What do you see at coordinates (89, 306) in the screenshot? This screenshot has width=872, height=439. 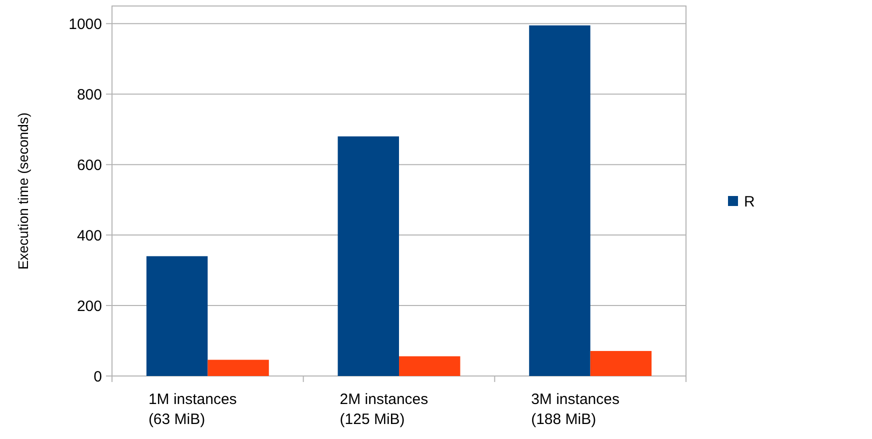 I see `y-tick-label: 200` at bounding box center [89, 306].